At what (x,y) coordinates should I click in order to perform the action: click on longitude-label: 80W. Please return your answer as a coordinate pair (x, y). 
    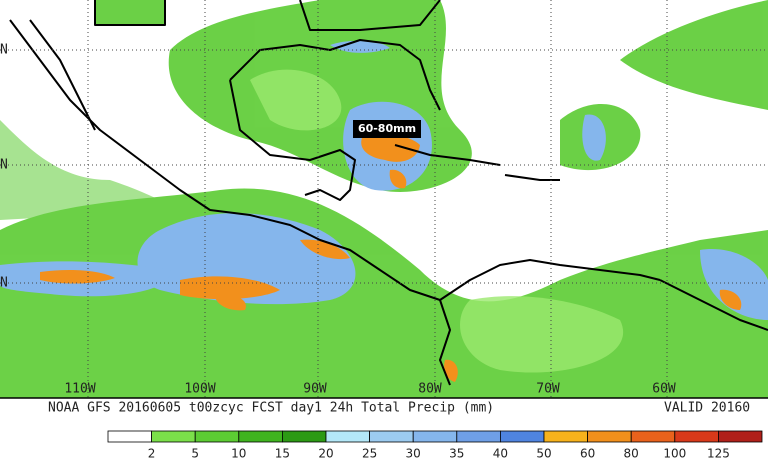
    Looking at the image, I should click on (430, 389).